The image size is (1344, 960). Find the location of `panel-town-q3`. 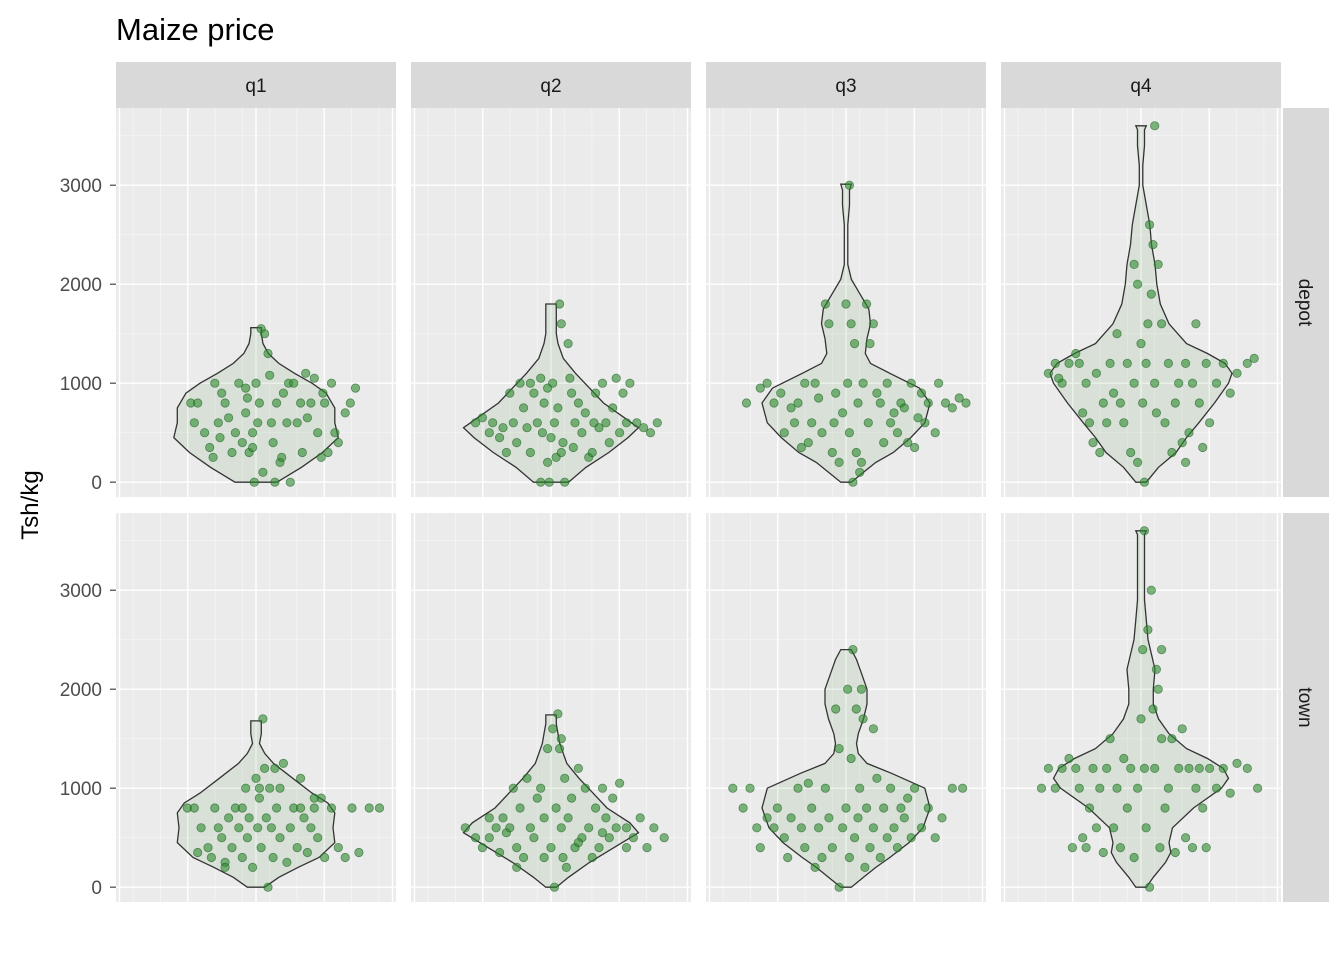

panel-town-q3 is located at coordinates (846, 707).